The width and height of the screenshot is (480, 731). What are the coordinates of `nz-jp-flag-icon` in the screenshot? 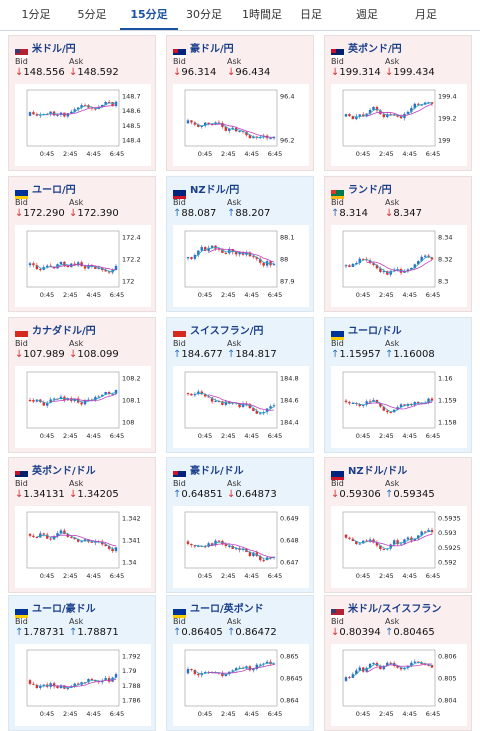 It's located at (179, 191).